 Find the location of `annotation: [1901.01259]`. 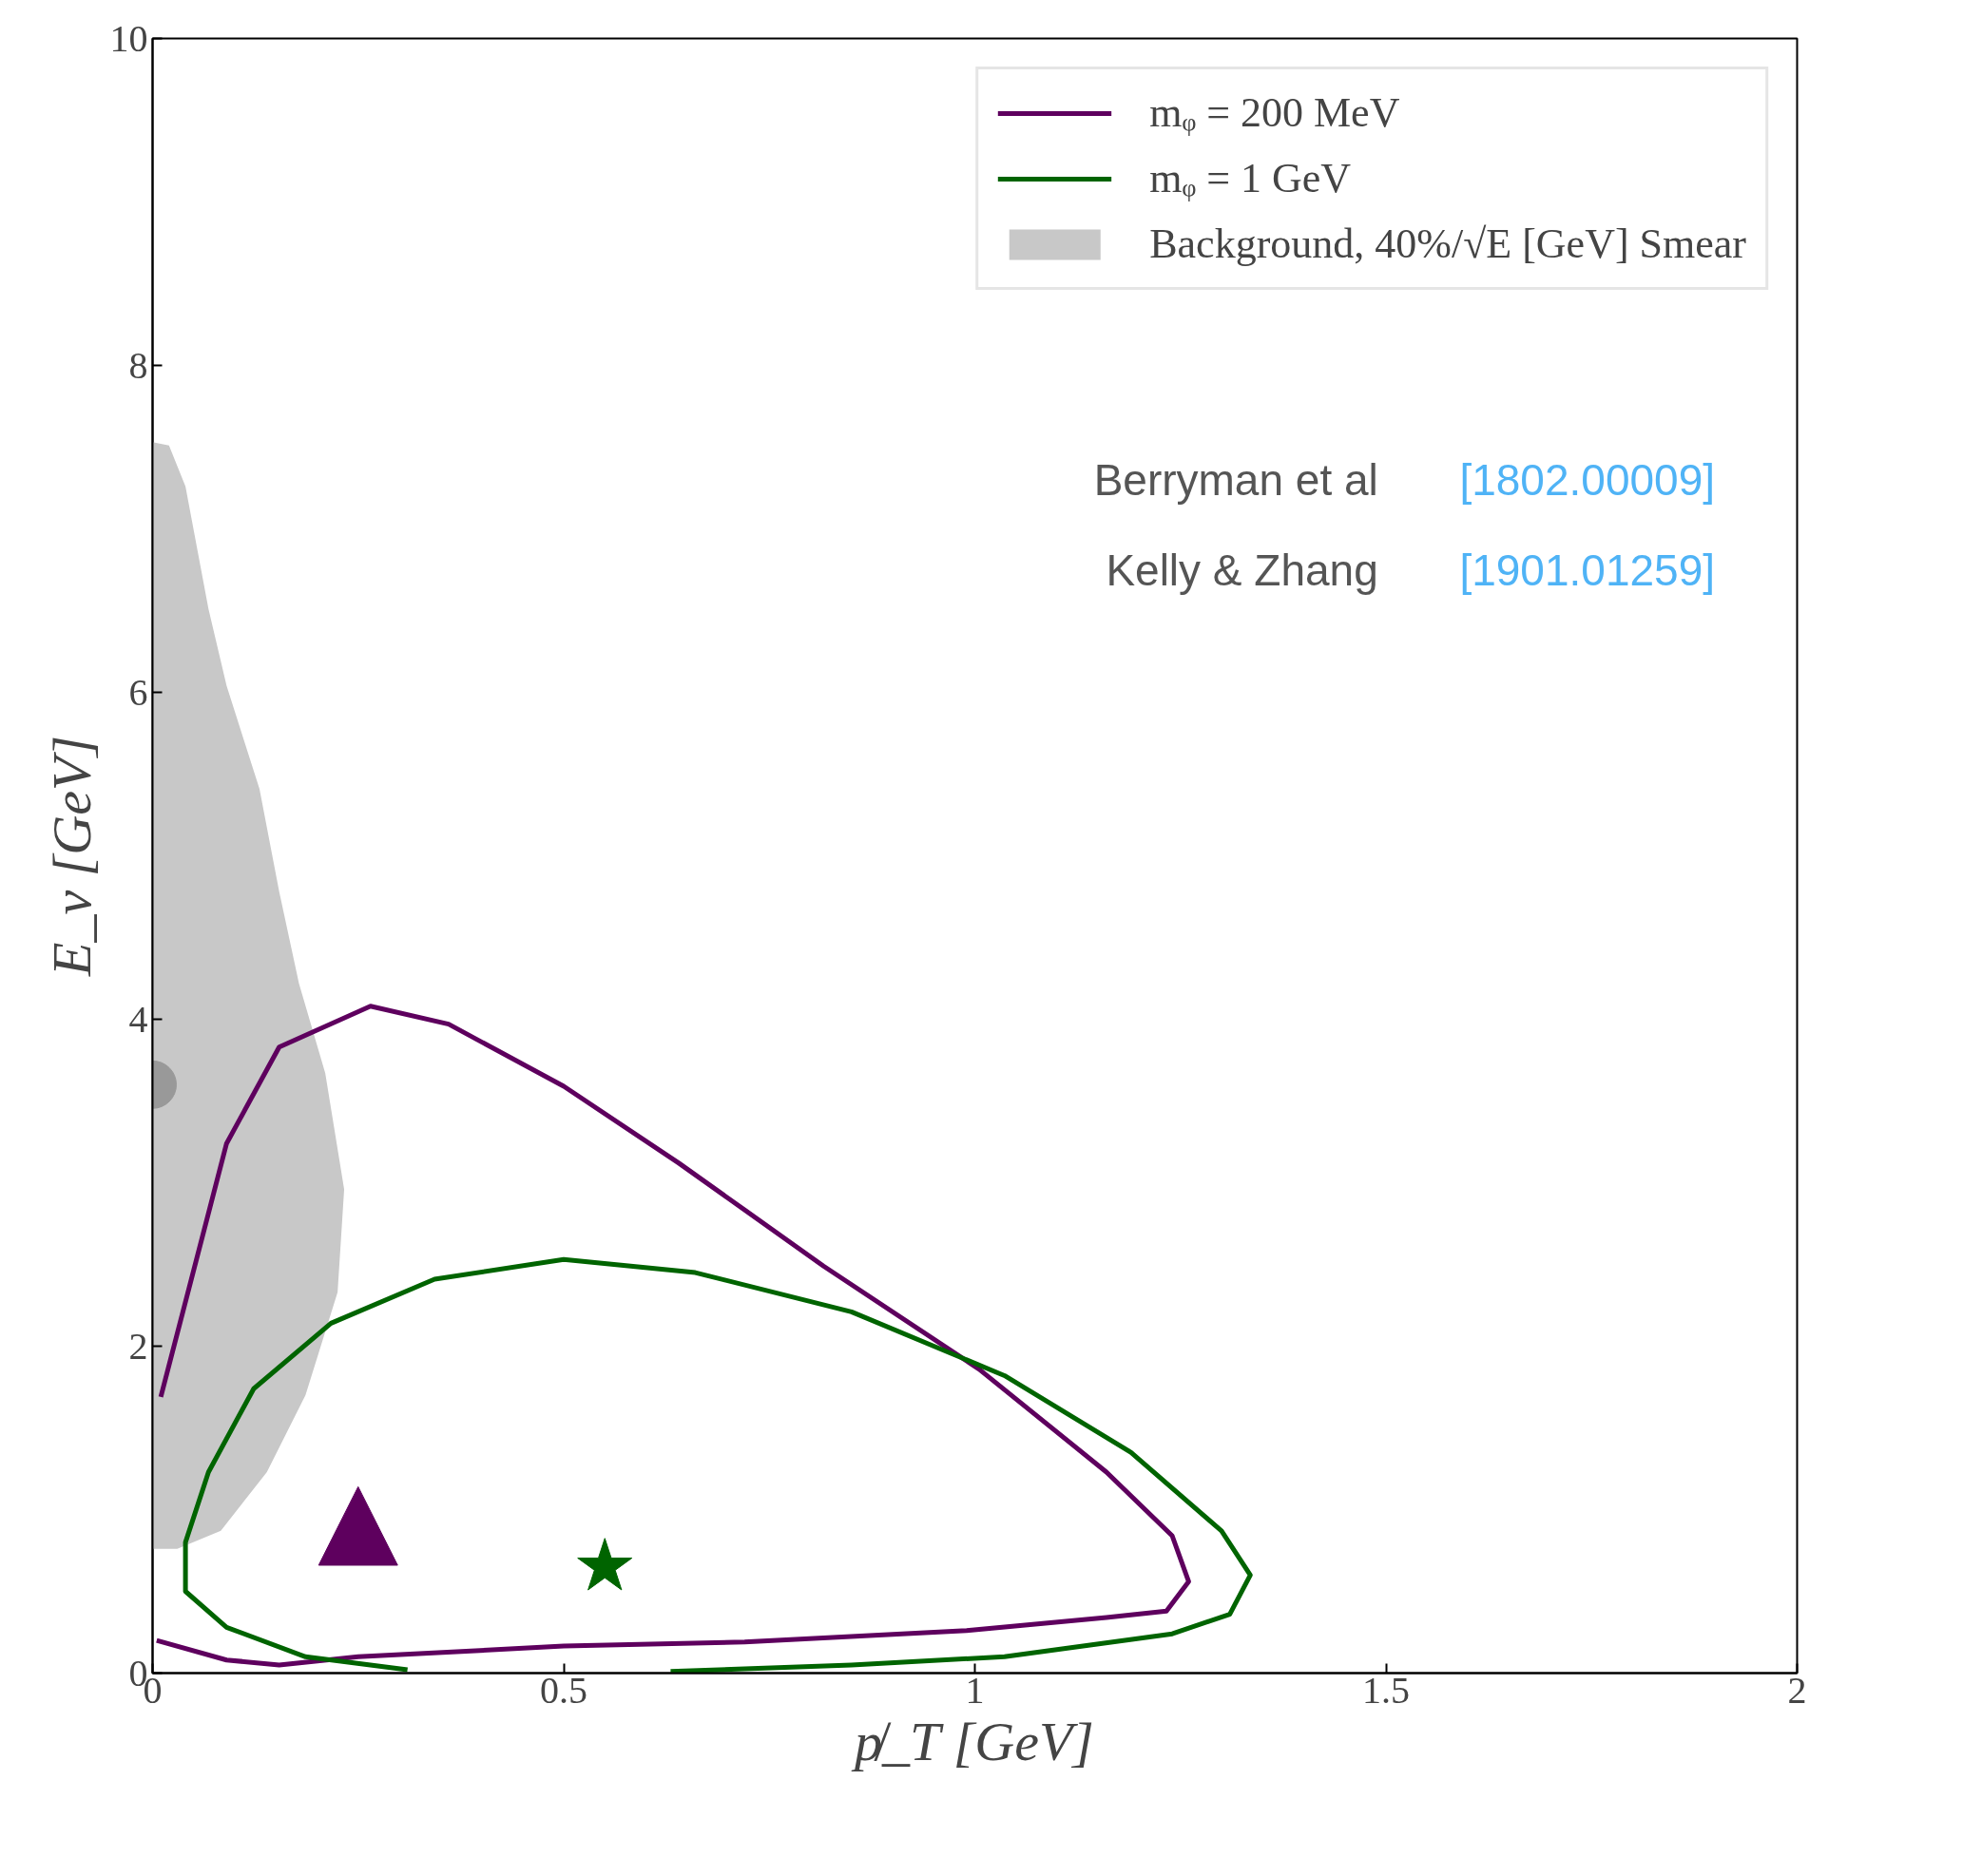

annotation: [1901.01259] is located at coordinates (1588, 570).